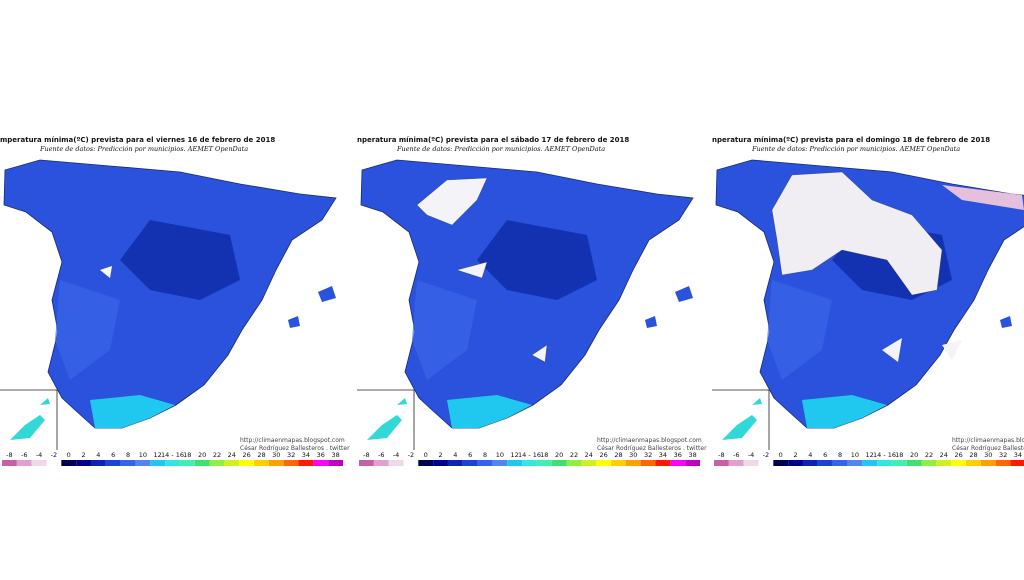 The image size is (1024, 580). Describe the element at coordinates (736, 455) in the screenshot. I see `scale-label: -6` at that location.